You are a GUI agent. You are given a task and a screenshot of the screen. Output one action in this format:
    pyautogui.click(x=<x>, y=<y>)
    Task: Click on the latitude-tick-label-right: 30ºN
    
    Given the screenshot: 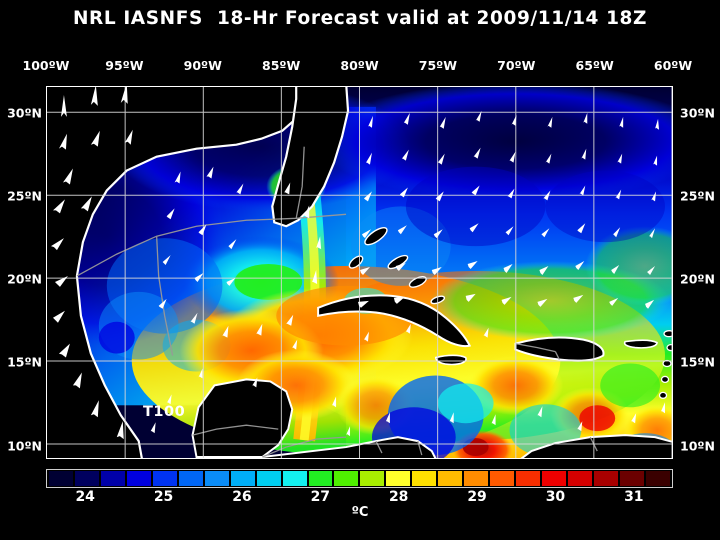 What is the action you would take?
    pyautogui.click(x=697, y=113)
    